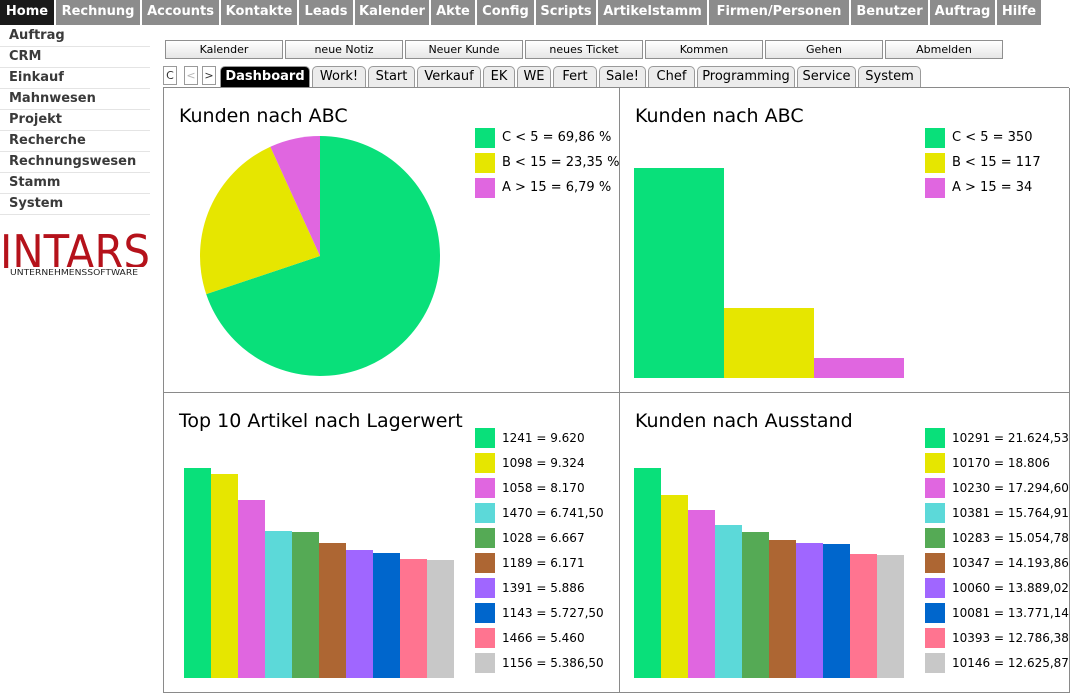 Image resolution: width=1070 pixels, height=693 pixels. Describe the element at coordinates (191, 75) in the screenshot. I see `tab-prev-button: <` at that location.